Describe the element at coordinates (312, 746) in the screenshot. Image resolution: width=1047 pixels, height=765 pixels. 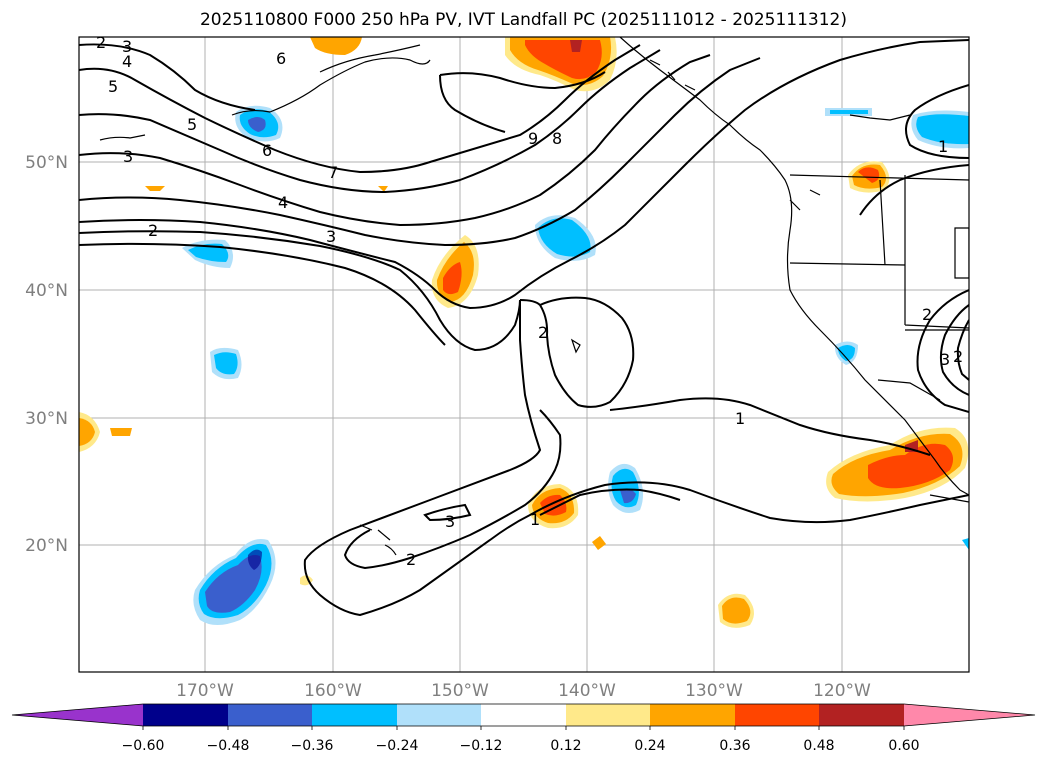
I see `colorbar-tick: −0.36` at that location.